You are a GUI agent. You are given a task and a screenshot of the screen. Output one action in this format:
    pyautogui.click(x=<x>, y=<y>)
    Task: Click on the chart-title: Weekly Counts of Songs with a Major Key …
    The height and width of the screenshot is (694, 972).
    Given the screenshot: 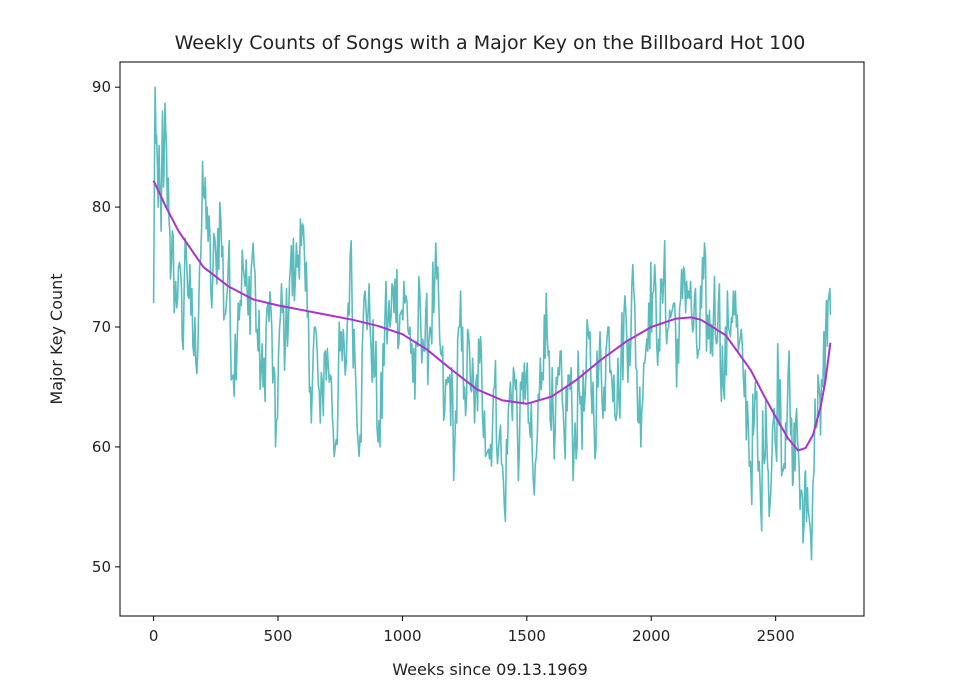 What is the action you would take?
    pyautogui.click(x=490, y=43)
    